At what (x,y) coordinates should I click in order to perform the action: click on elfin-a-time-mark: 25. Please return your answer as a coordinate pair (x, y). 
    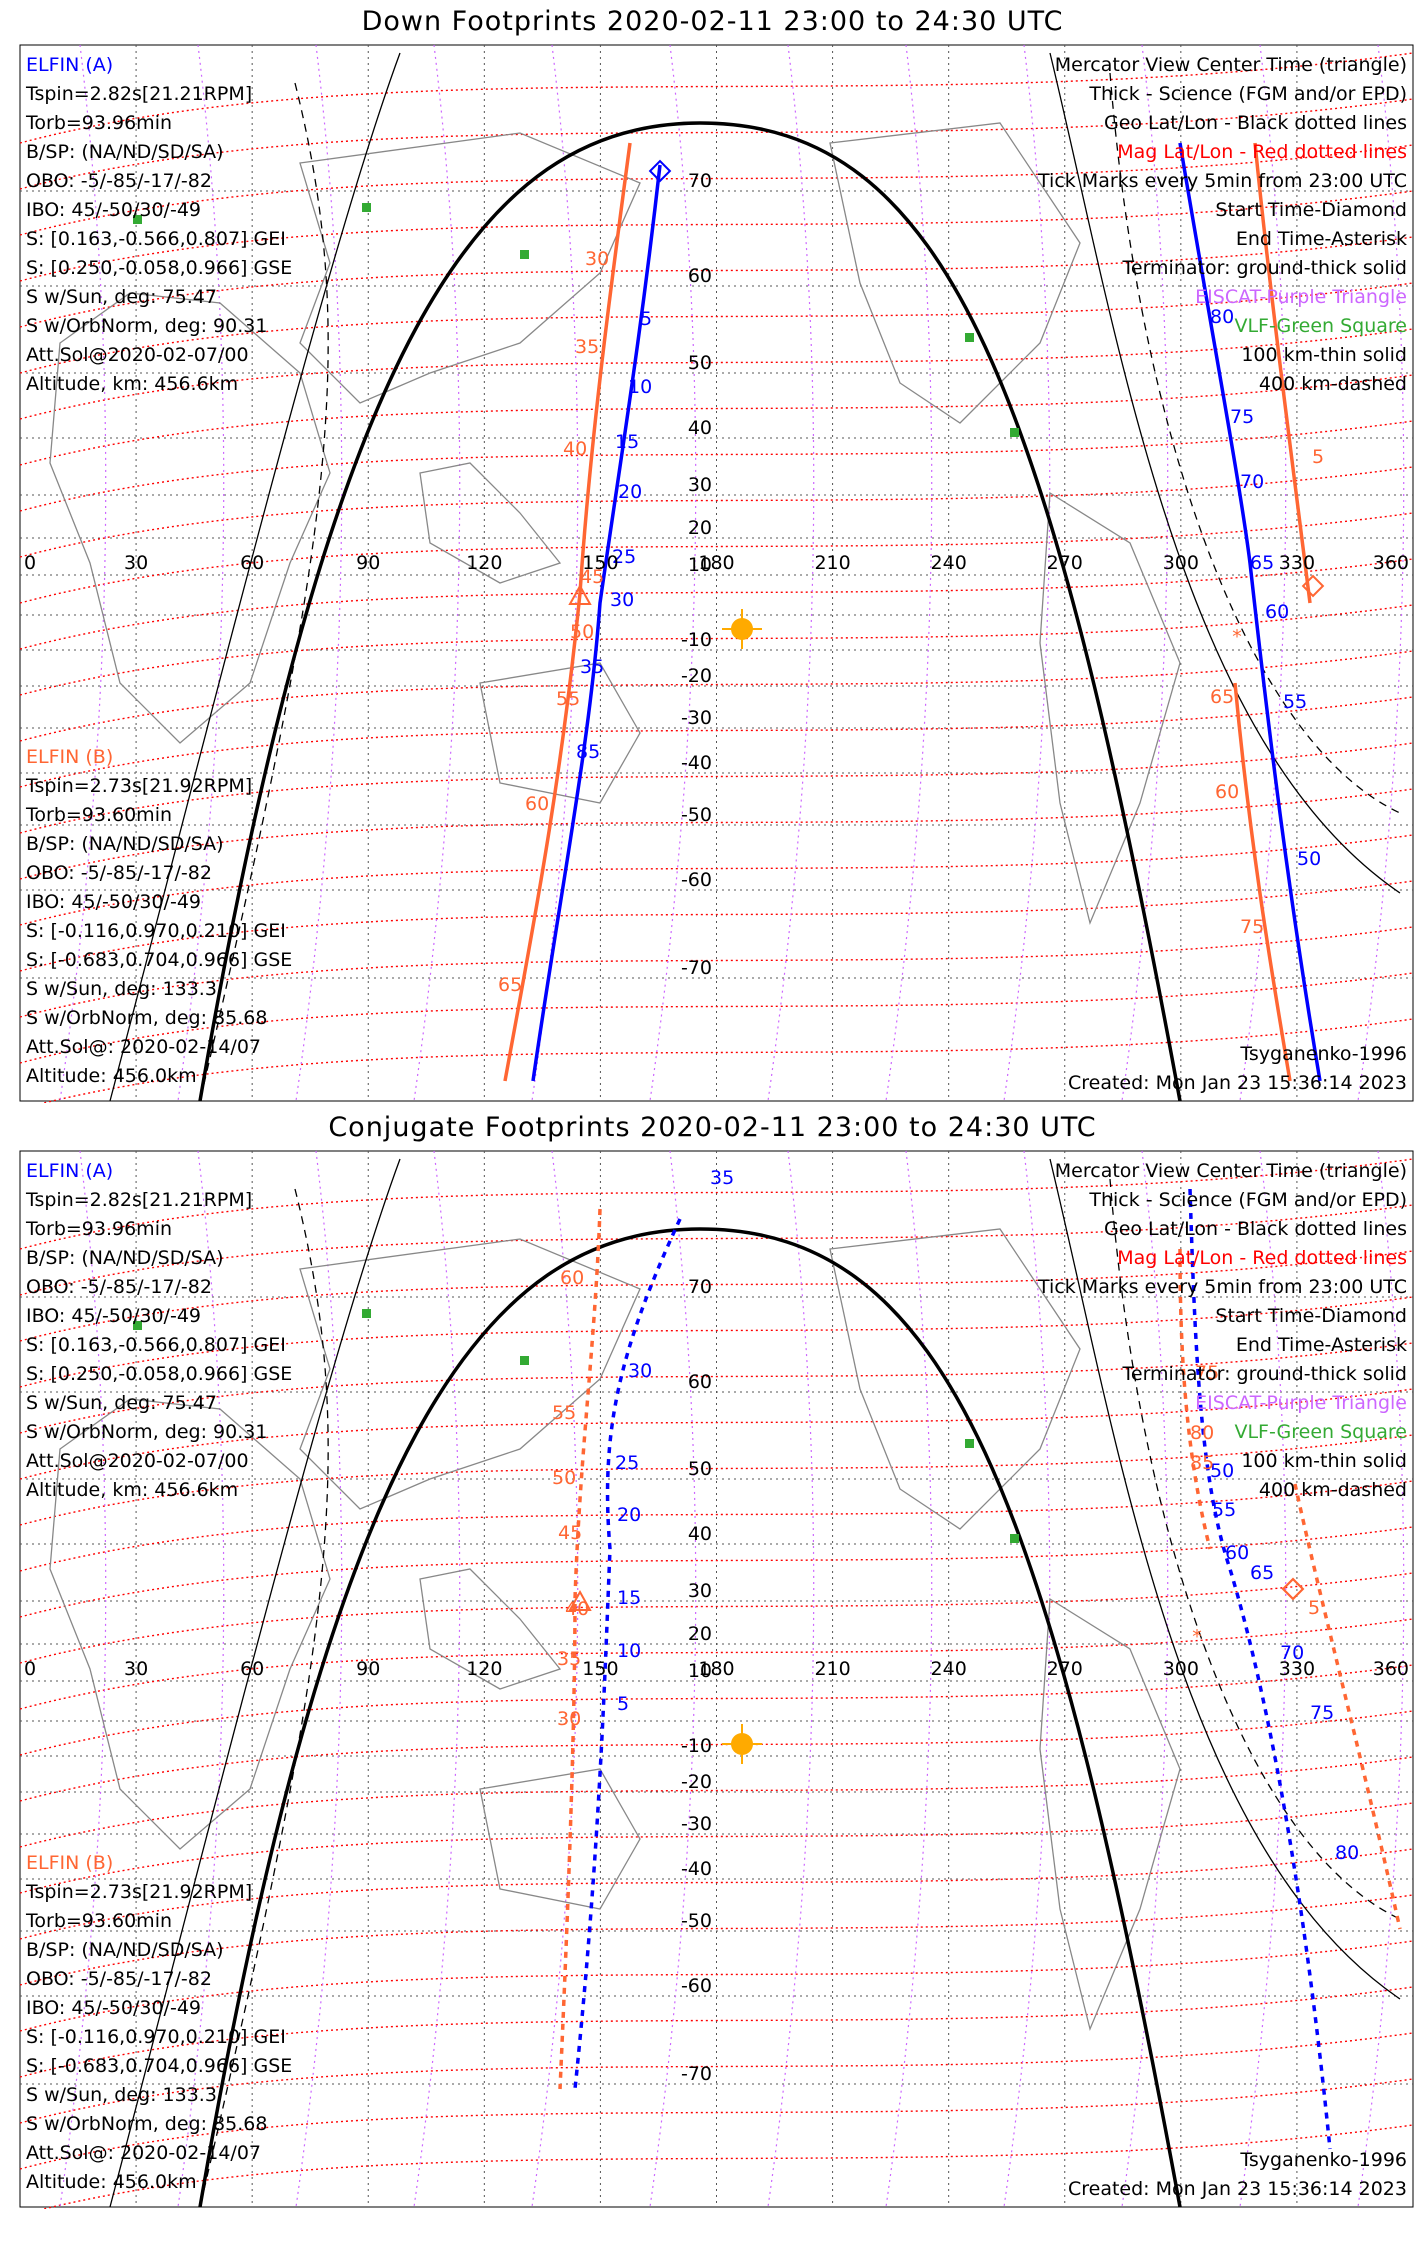
    Looking at the image, I should click on (624, 557).